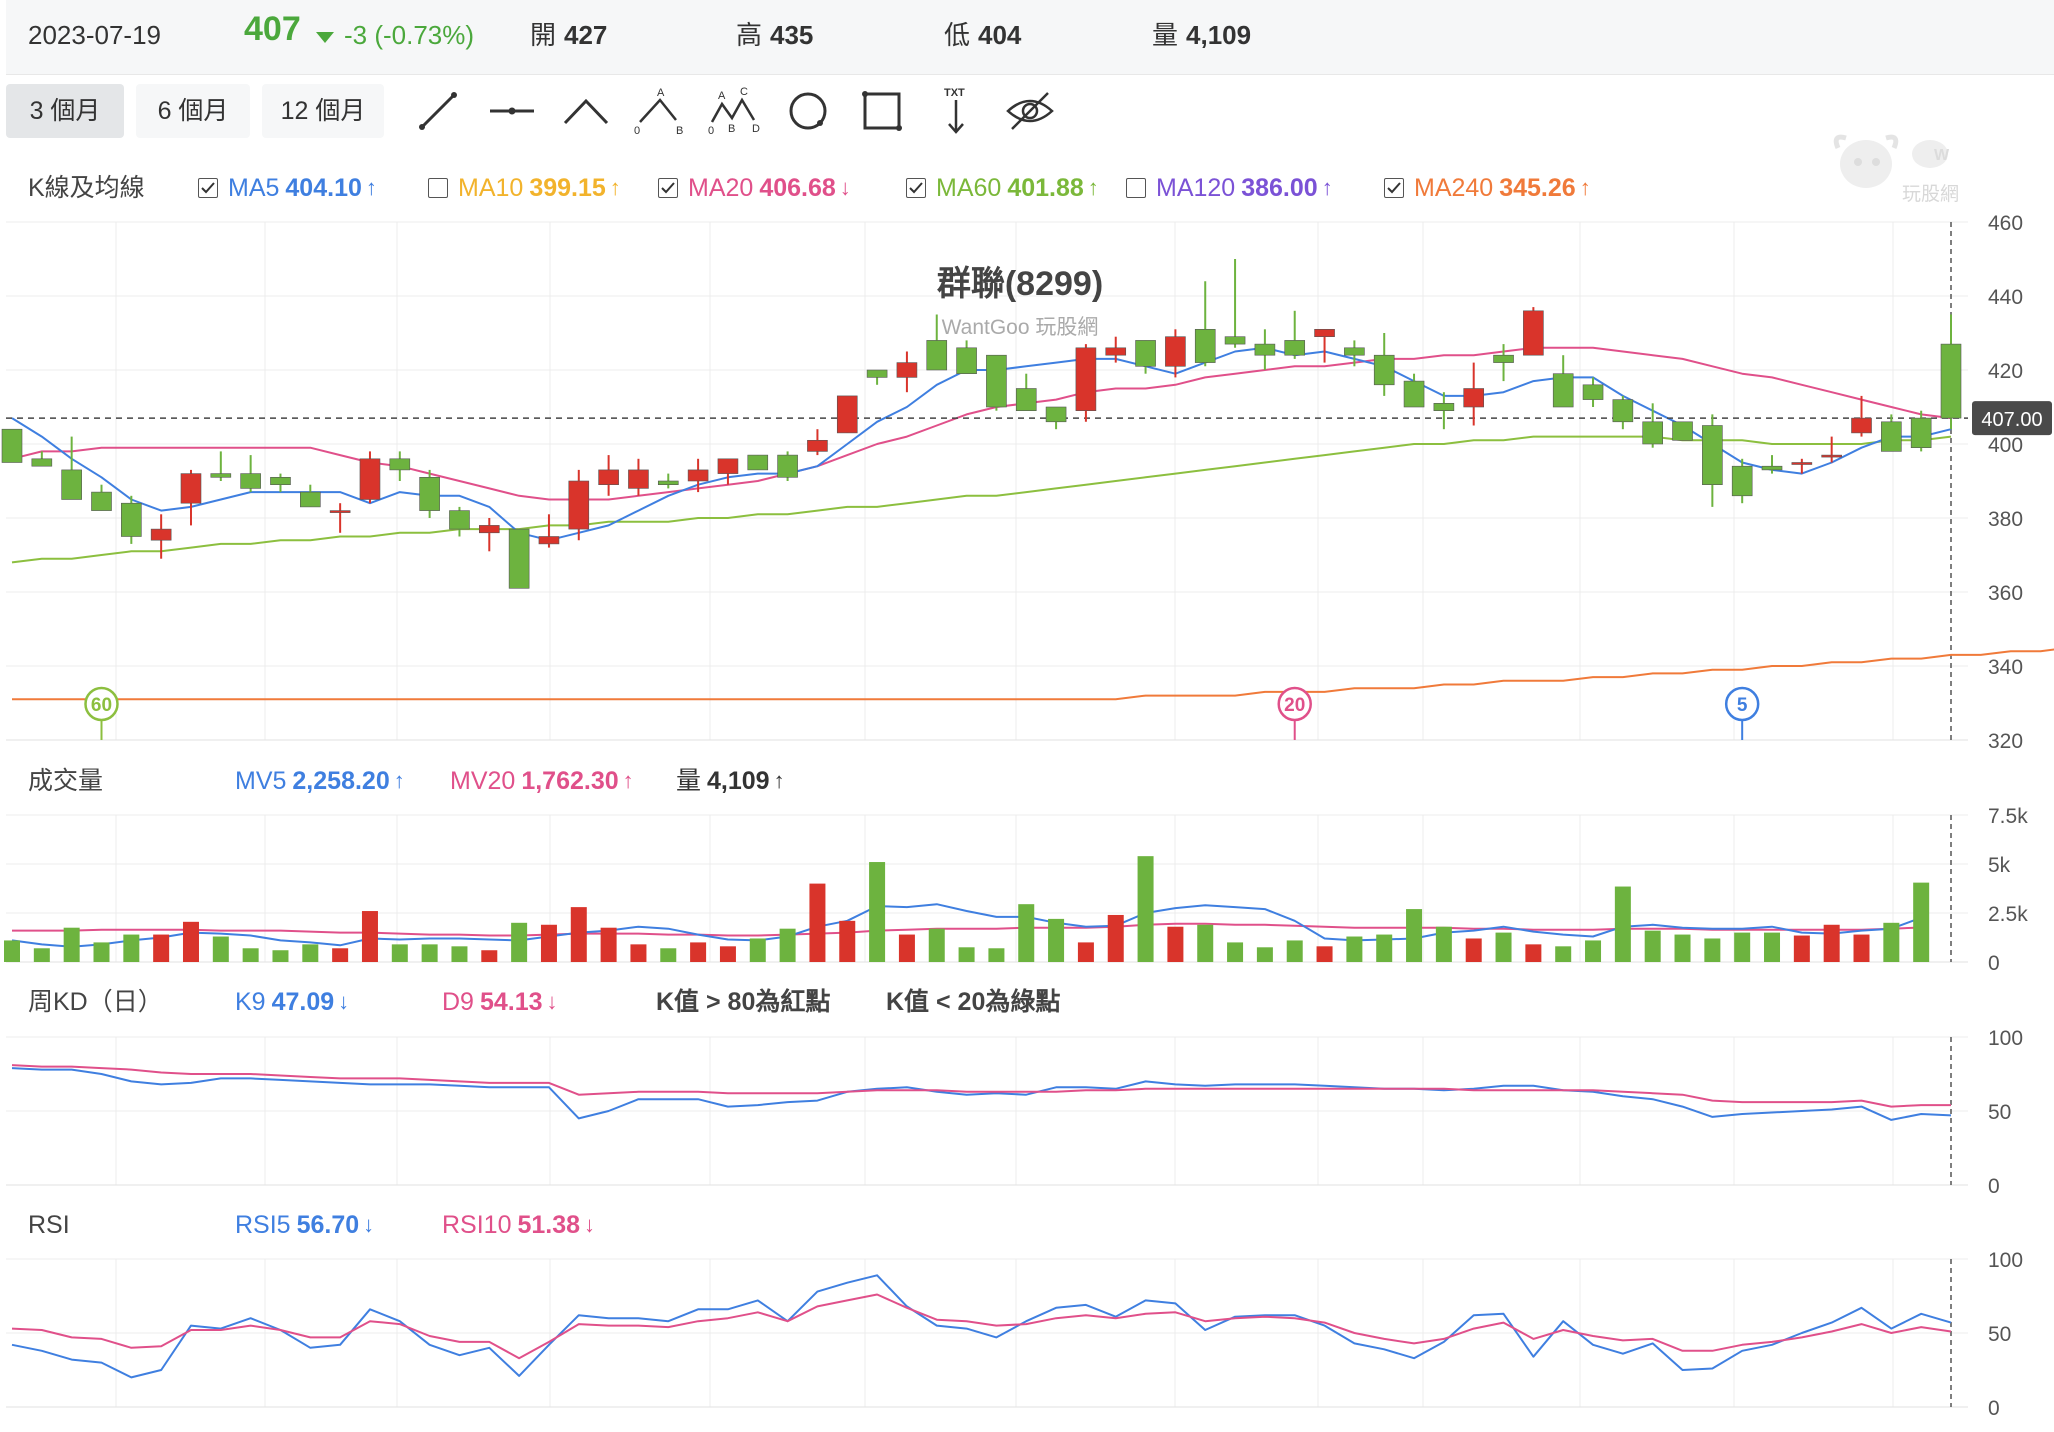  I want to click on circle-tool-icon, so click(808, 111).